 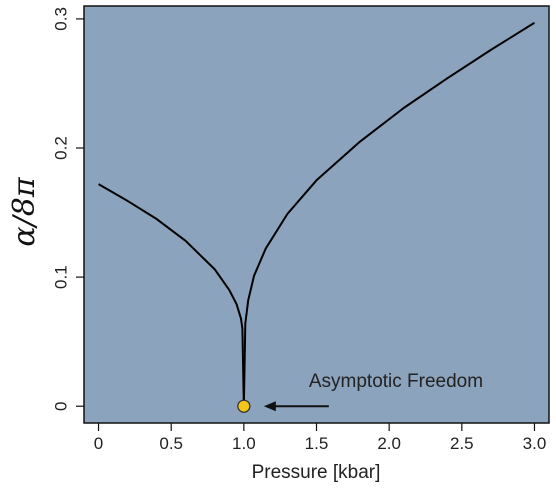 I want to click on annotations: Asymptotic Freedom, so click(x=373, y=391).